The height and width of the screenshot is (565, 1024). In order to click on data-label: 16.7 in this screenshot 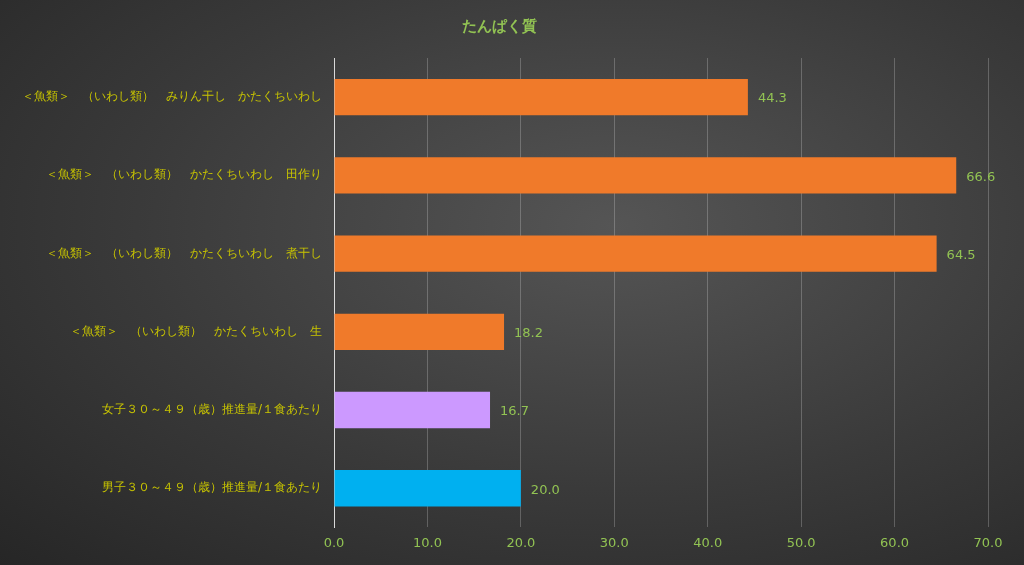, I will do `click(514, 411)`.